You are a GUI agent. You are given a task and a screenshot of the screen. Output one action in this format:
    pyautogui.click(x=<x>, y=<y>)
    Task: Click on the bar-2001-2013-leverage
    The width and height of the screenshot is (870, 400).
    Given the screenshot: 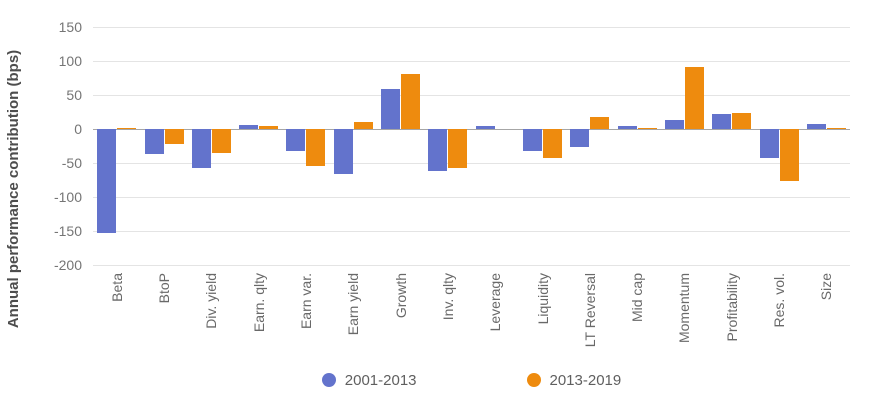 What is the action you would take?
    pyautogui.click(x=485, y=127)
    